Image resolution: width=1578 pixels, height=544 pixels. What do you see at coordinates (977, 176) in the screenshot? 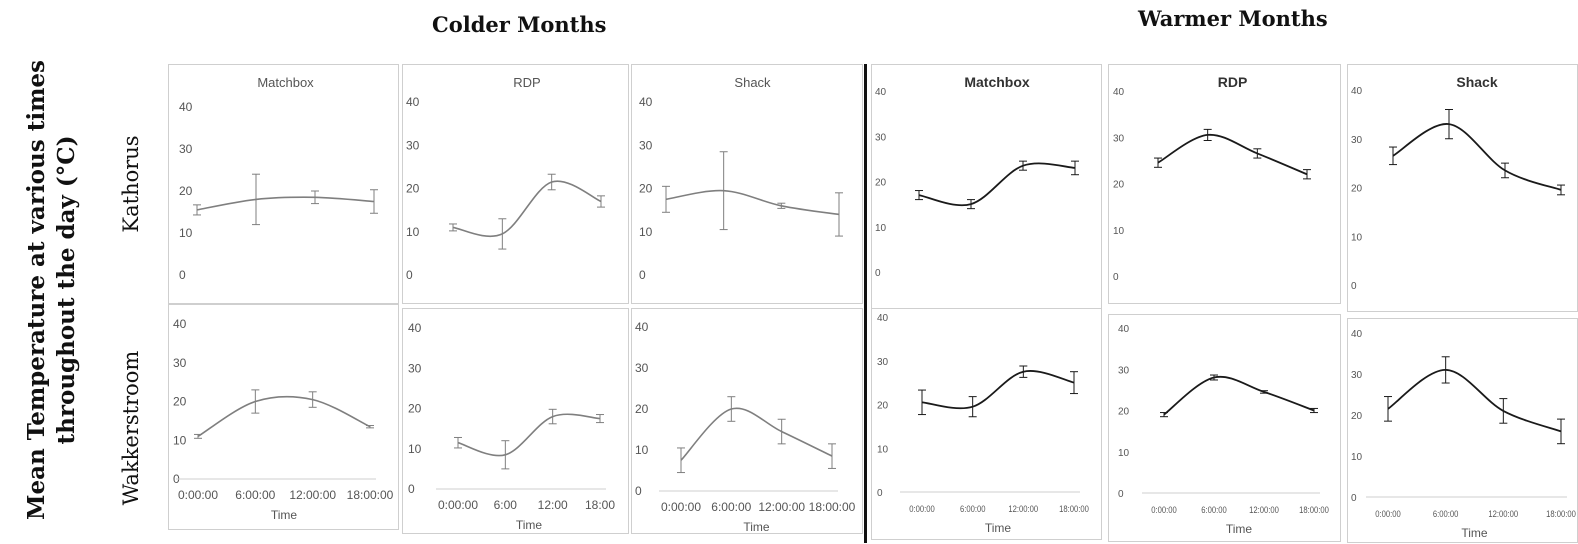
I see `chart-svg-warmer-kathorus-matchbox: Matchbox 0 10 20 30 40` at bounding box center [977, 176].